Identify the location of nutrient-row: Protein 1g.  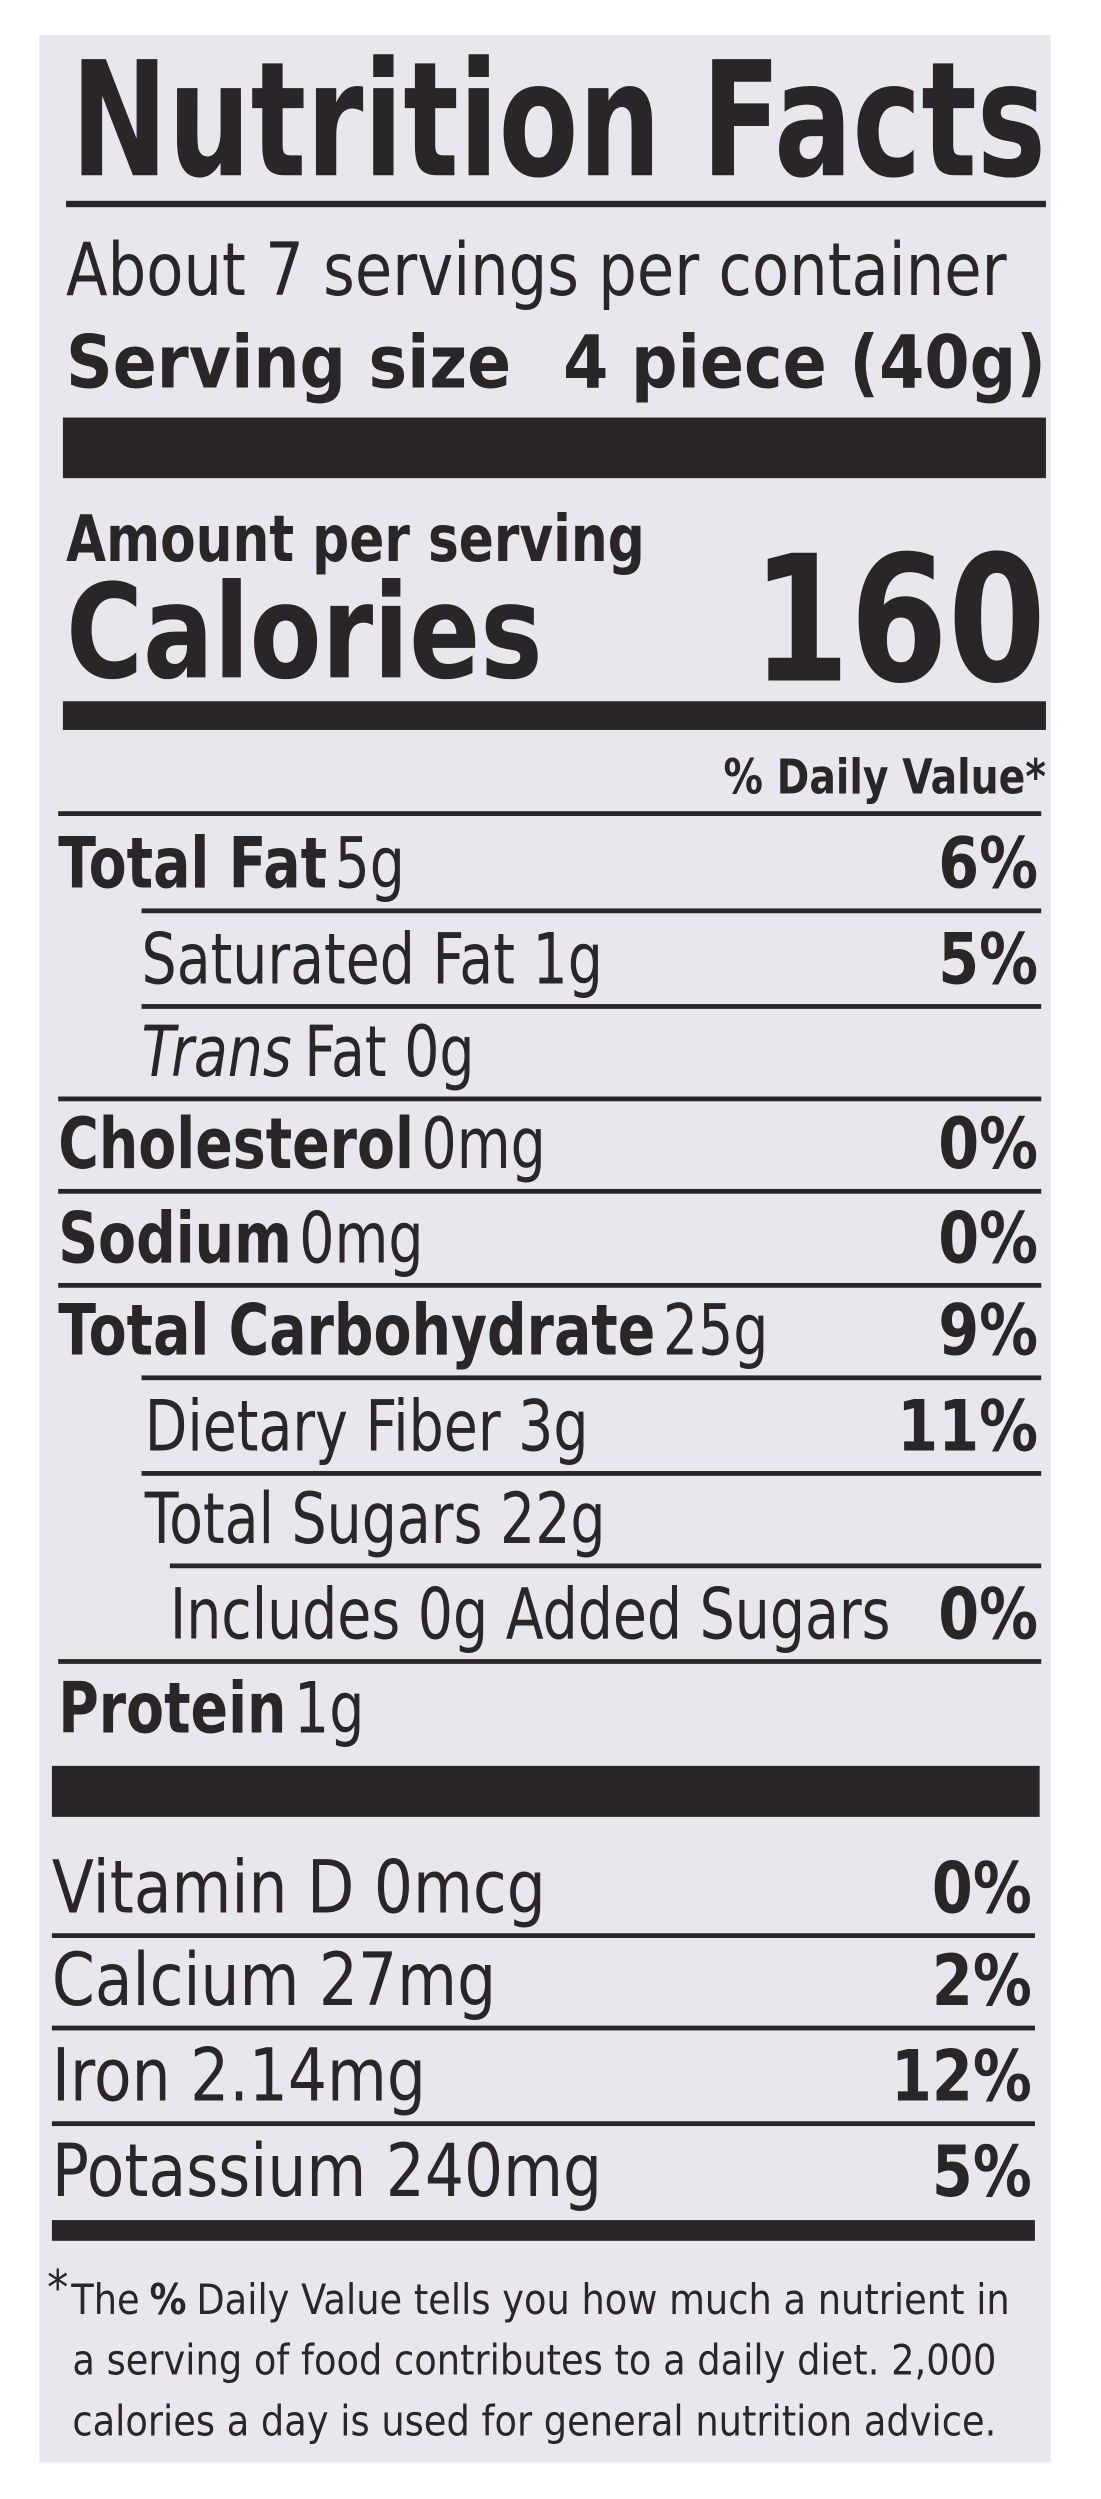
(211, 1708).